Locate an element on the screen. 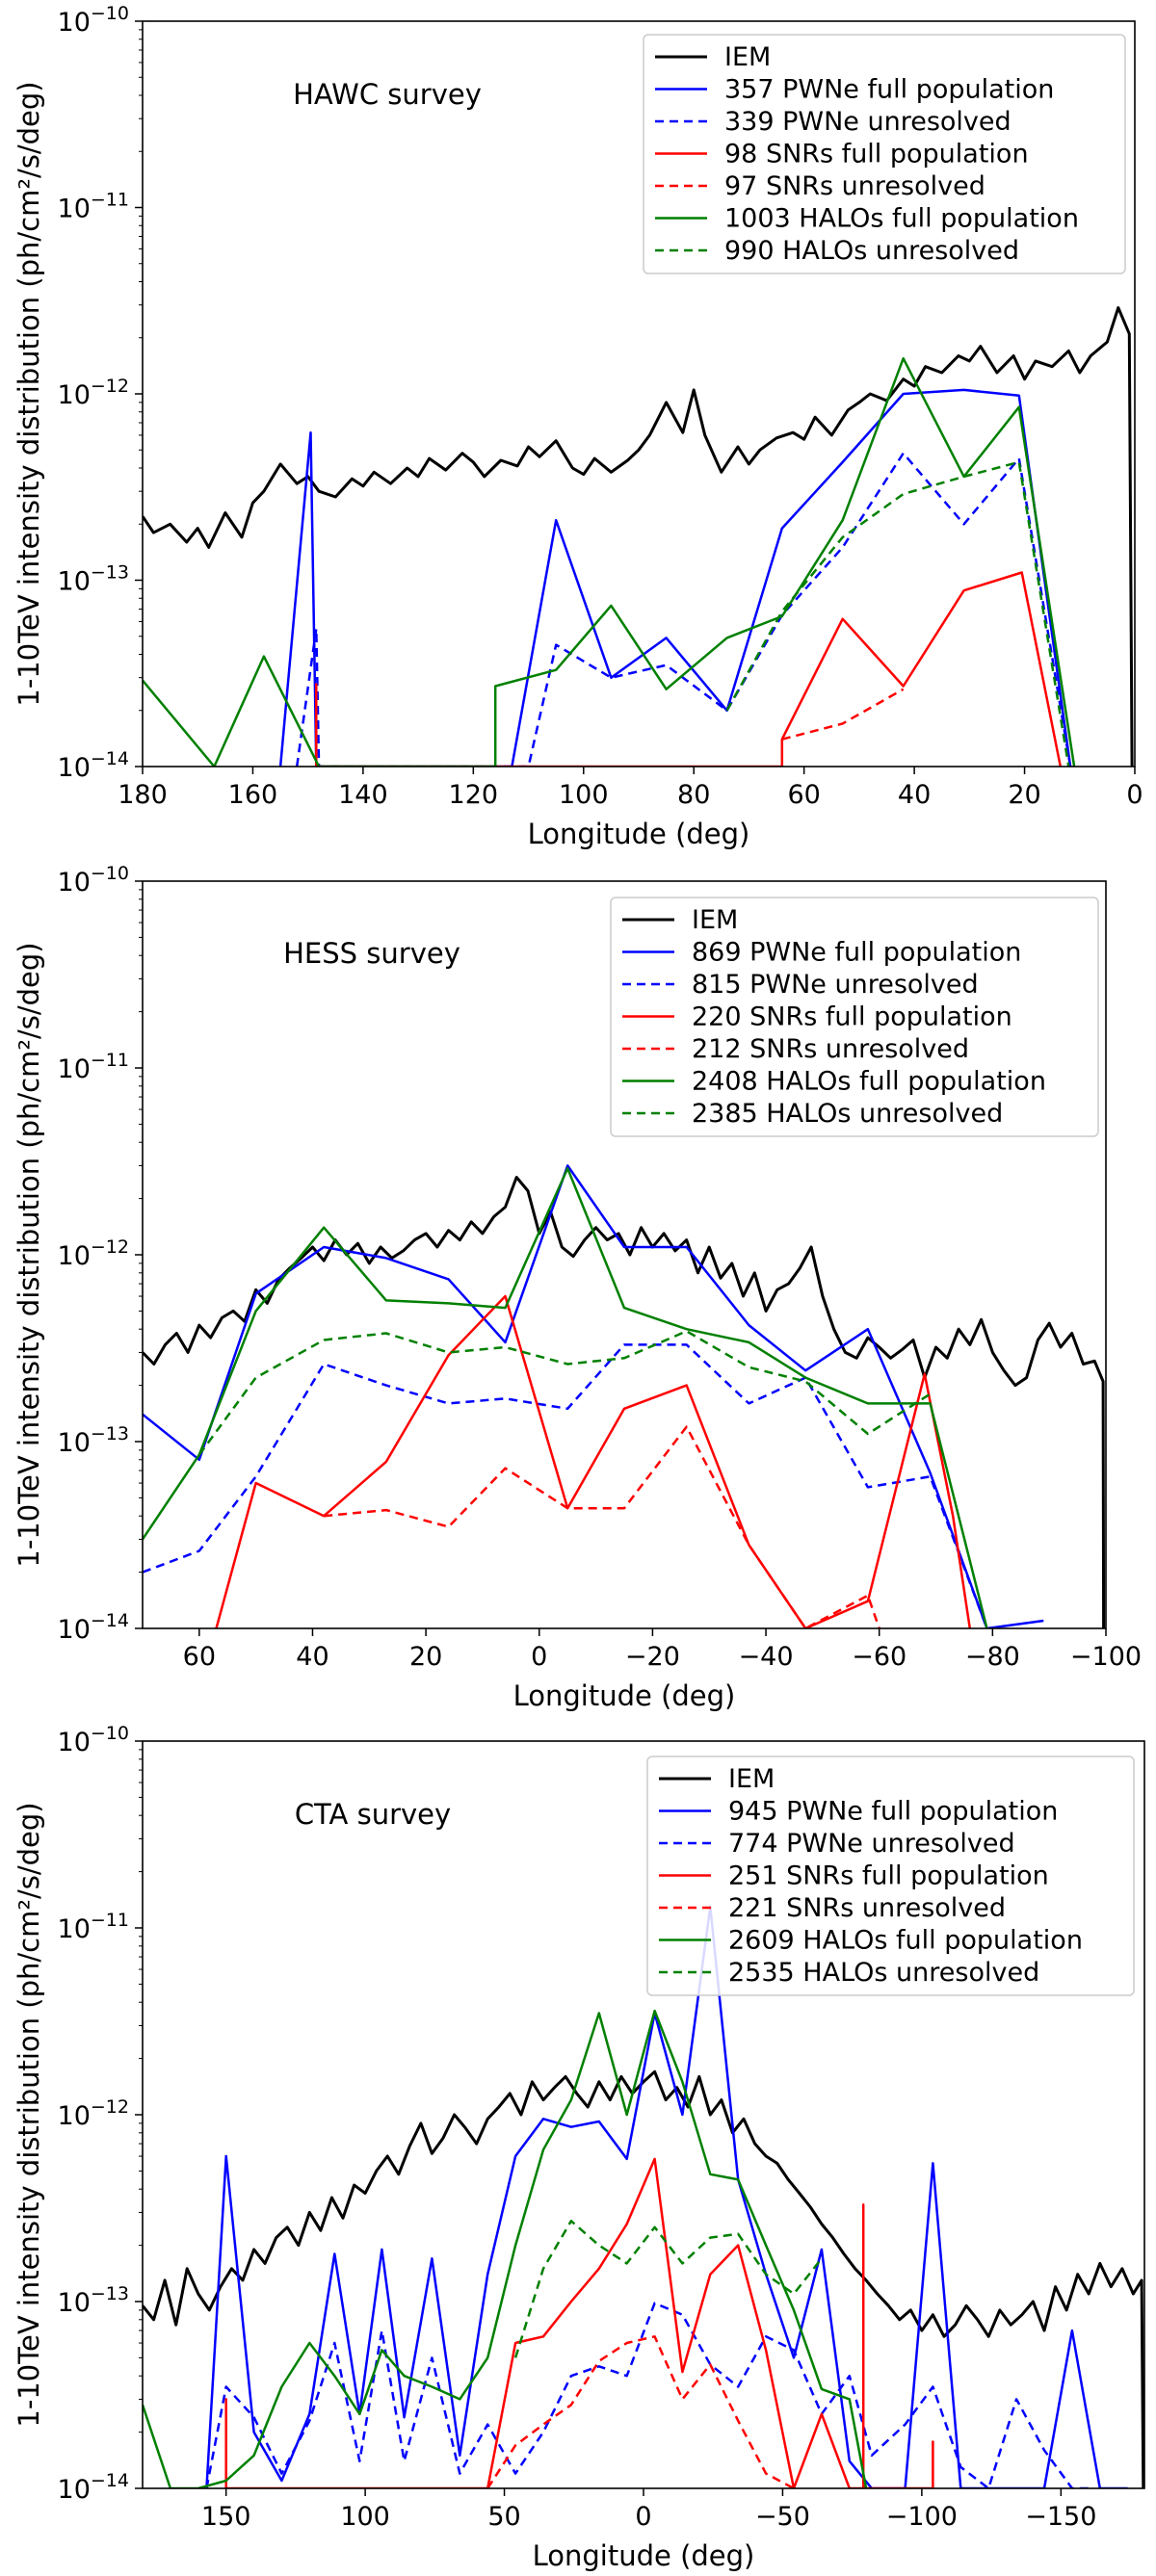  x-tick-label: 80 is located at coordinates (693, 795).